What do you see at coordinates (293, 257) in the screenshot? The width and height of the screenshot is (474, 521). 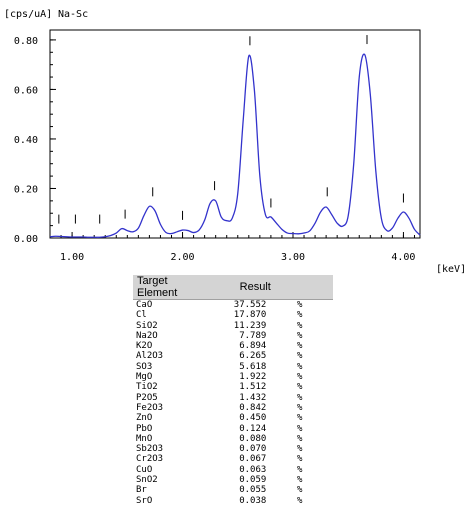 I see `x-tick-label: 3.00` at bounding box center [293, 257].